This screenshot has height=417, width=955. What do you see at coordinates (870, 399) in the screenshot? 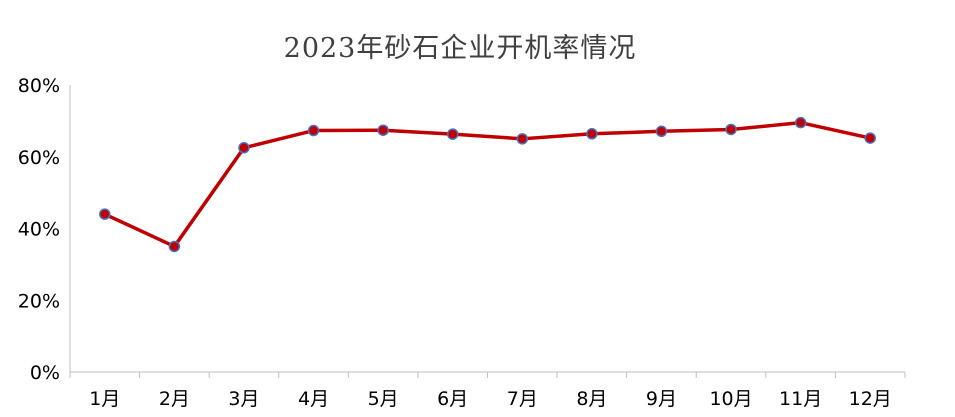
I see `x-tick-label: 12月` at bounding box center [870, 399].